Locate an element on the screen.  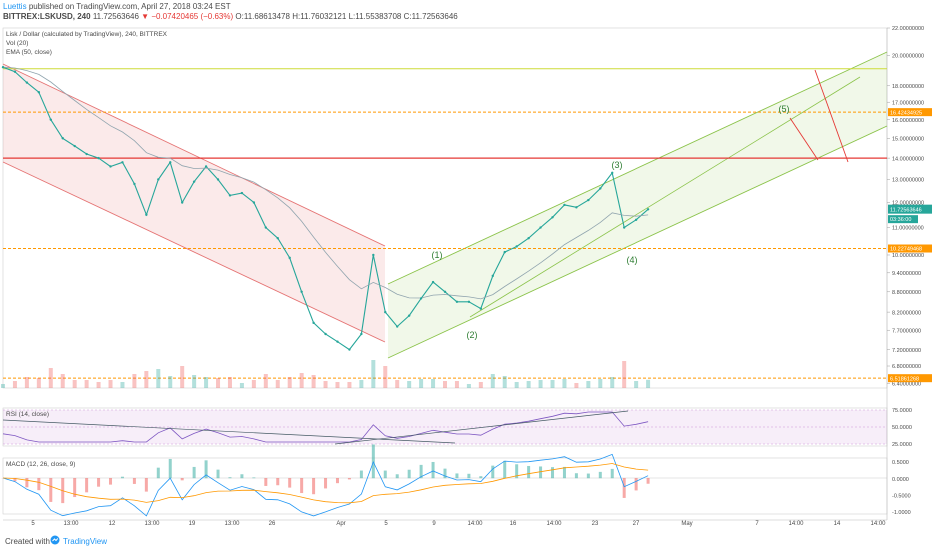
price-tick-label: 10.00000000 is located at coordinates (908, 256).